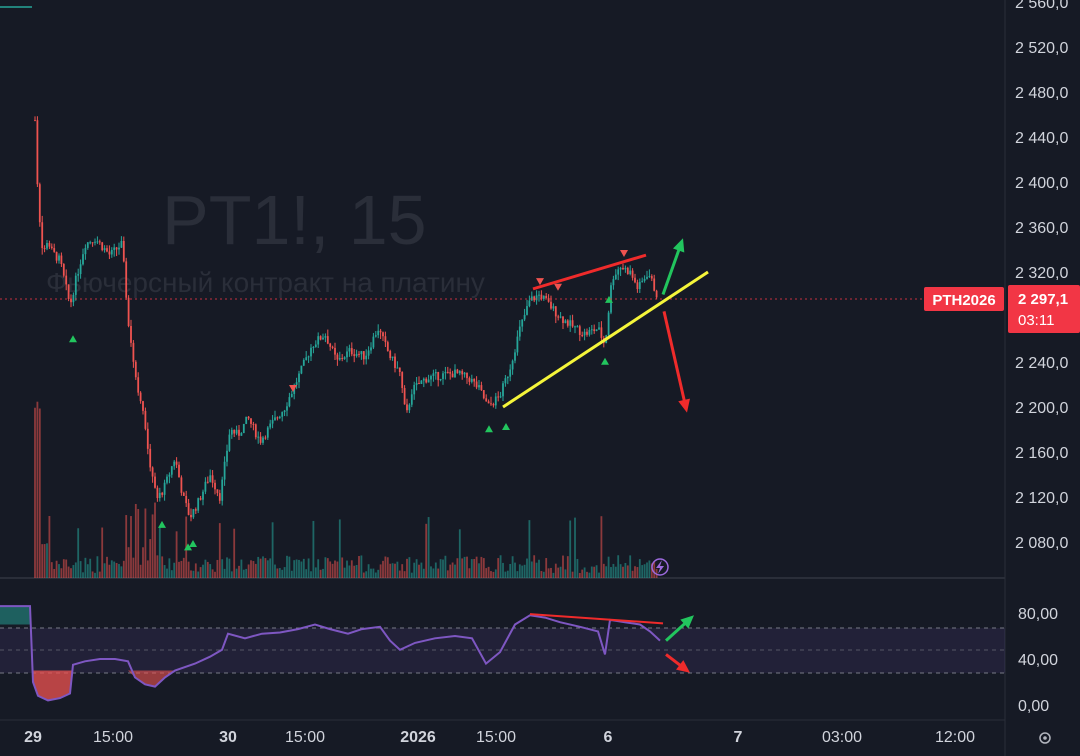 The width and height of the screenshot is (1080, 756). Describe the element at coordinates (1045, 738) in the screenshot. I see `settings-icon` at that location.